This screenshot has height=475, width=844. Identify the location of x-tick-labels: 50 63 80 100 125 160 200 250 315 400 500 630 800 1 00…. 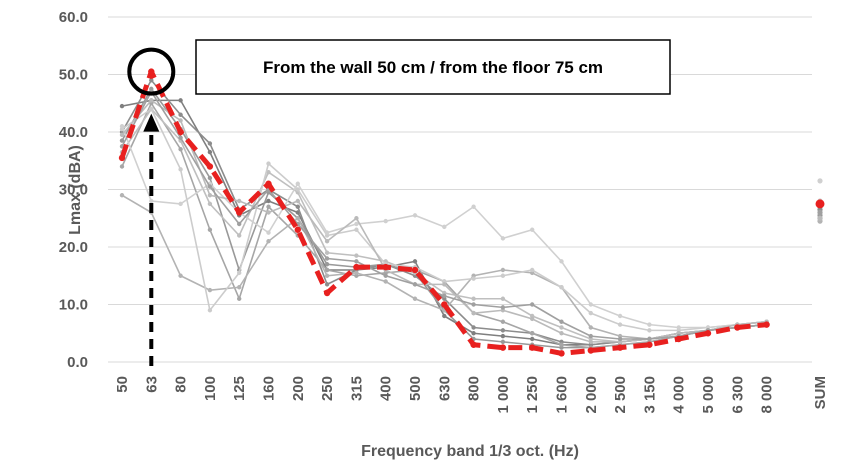
(471, 395).